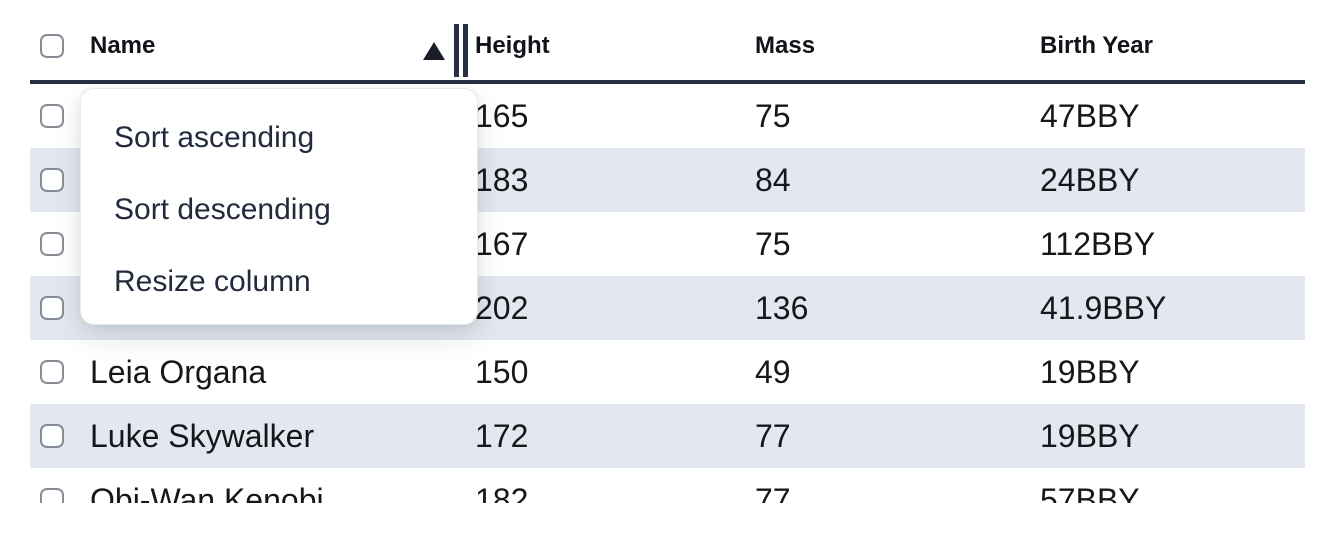  Describe the element at coordinates (202, 435) in the screenshot. I see `name-cell: Luke Skywalker` at that location.